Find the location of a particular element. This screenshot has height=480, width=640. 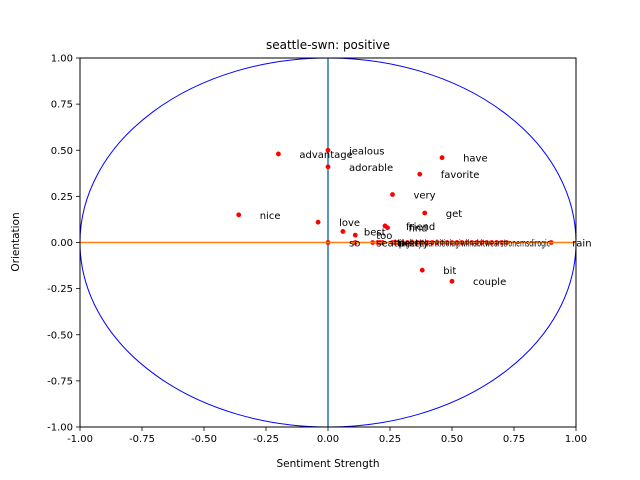

point-label: couple is located at coordinates (489, 282).